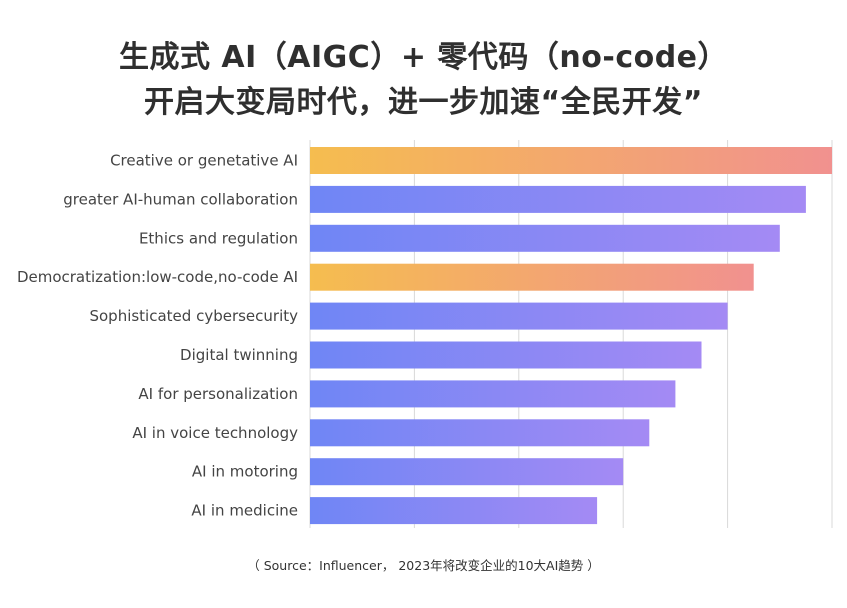 Image resolution: width=847 pixels, height=608 pixels. What do you see at coordinates (244, 511) in the screenshot?
I see `category-label-10: AI in medicine` at bounding box center [244, 511].